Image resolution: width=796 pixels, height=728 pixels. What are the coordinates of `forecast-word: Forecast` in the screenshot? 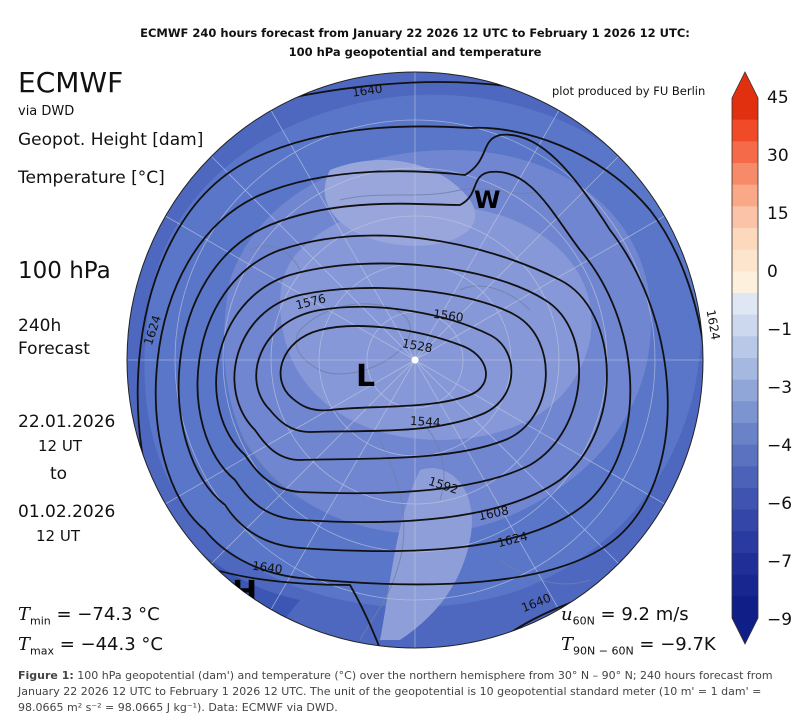 It's located at (54, 349).